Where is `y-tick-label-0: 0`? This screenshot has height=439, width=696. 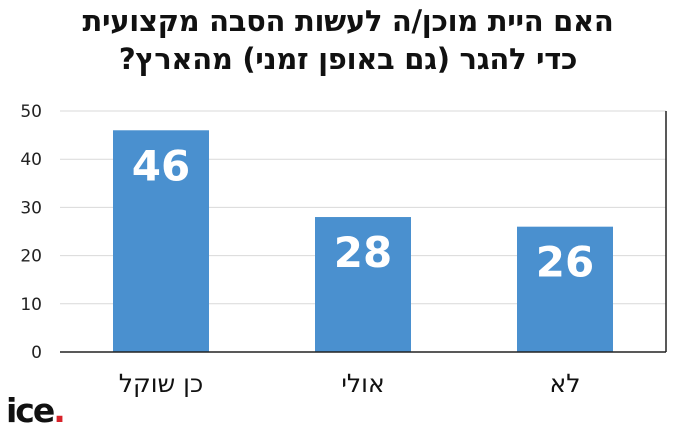 y-tick-label-0: 0 is located at coordinates (36, 353).